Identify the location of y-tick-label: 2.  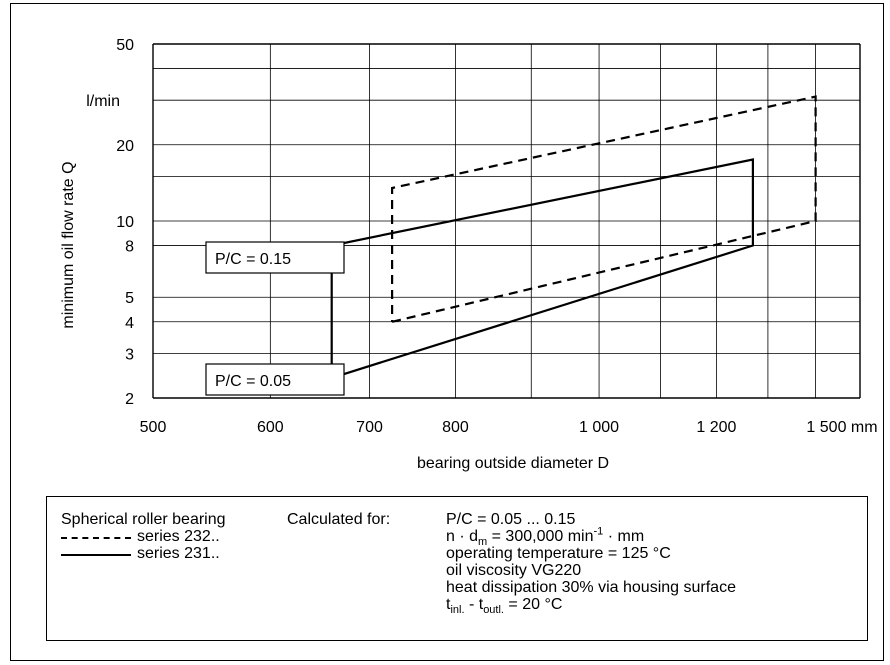
(129, 399).